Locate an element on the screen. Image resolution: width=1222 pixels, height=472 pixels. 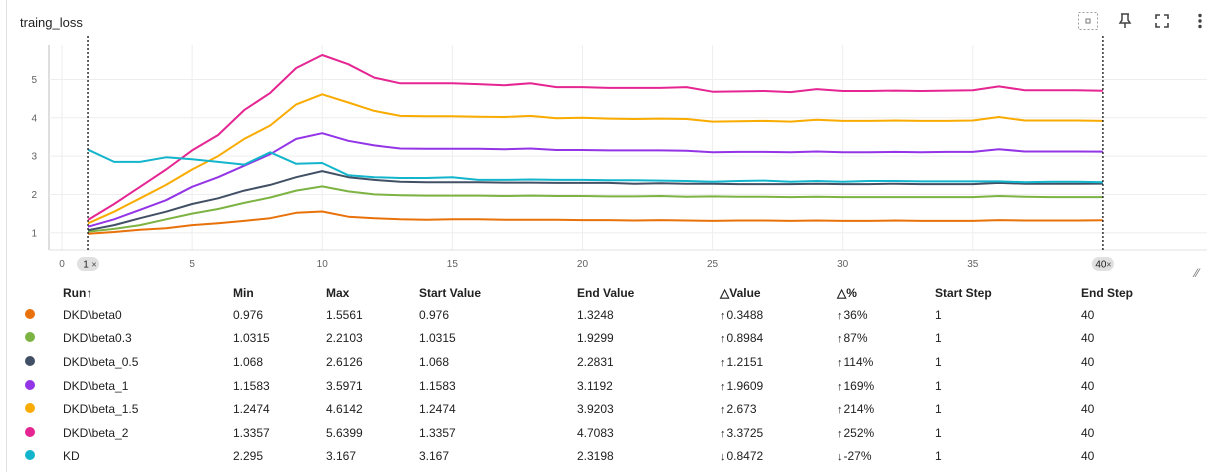
start-value: 1.1583 is located at coordinates (437, 385).